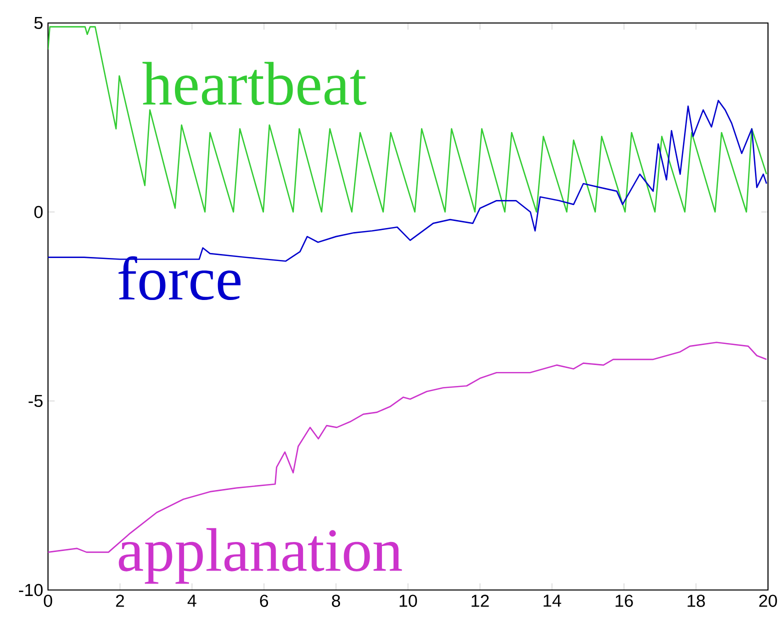  Describe the element at coordinates (38, 23) in the screenshot. I see `y-tick-label: 5` at that location.